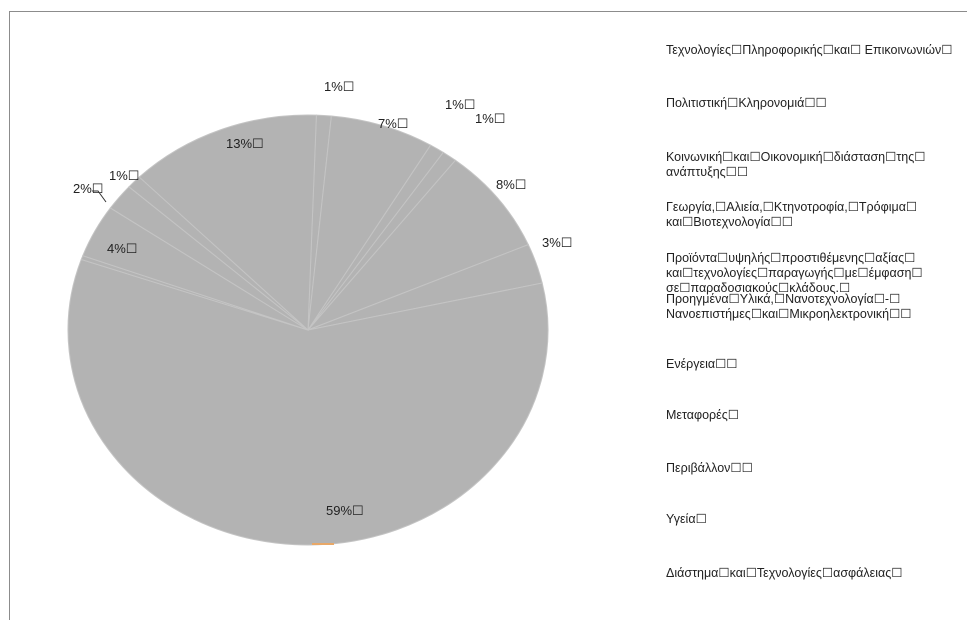 Image resolution: width=969 pixels, height=620 pixels. What do you see at coordinates (784, 573) in the screenshot?
I see `legend-item-space-security: Διάστημα☐και☐Τεχνολογίες☐ασφάλειας☐` at bounding box center [784, 573].